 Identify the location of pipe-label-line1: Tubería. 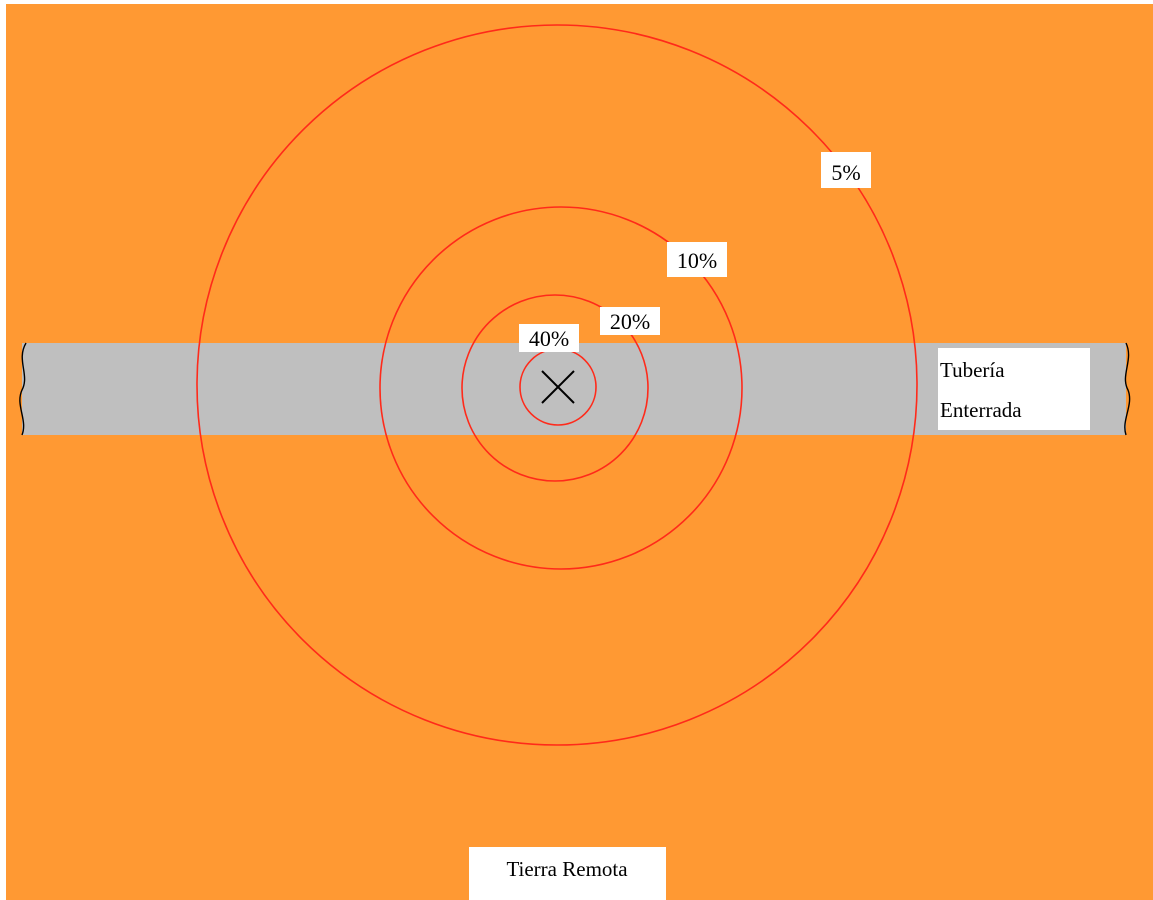
(972, 370).